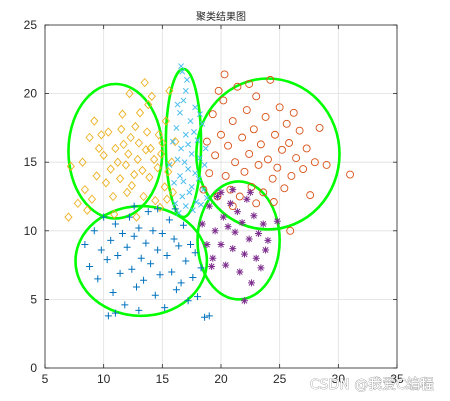  Describe the element at coordinates (163, 379) in the screenshot. I see `x-tick-label: 15` at that location.